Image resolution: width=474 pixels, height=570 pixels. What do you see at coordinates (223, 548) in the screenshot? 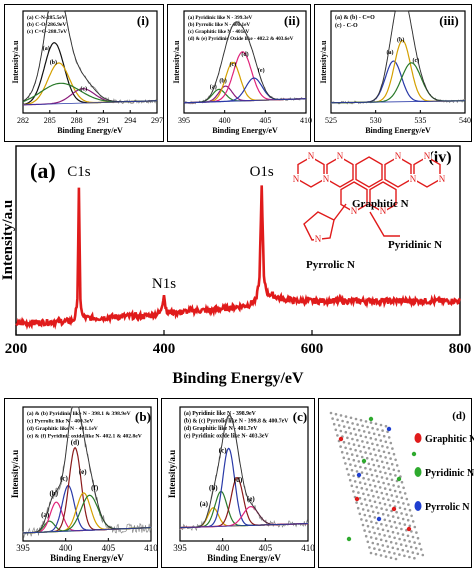
I see `x-tick-label: 400` at bounding box center [223, 548].